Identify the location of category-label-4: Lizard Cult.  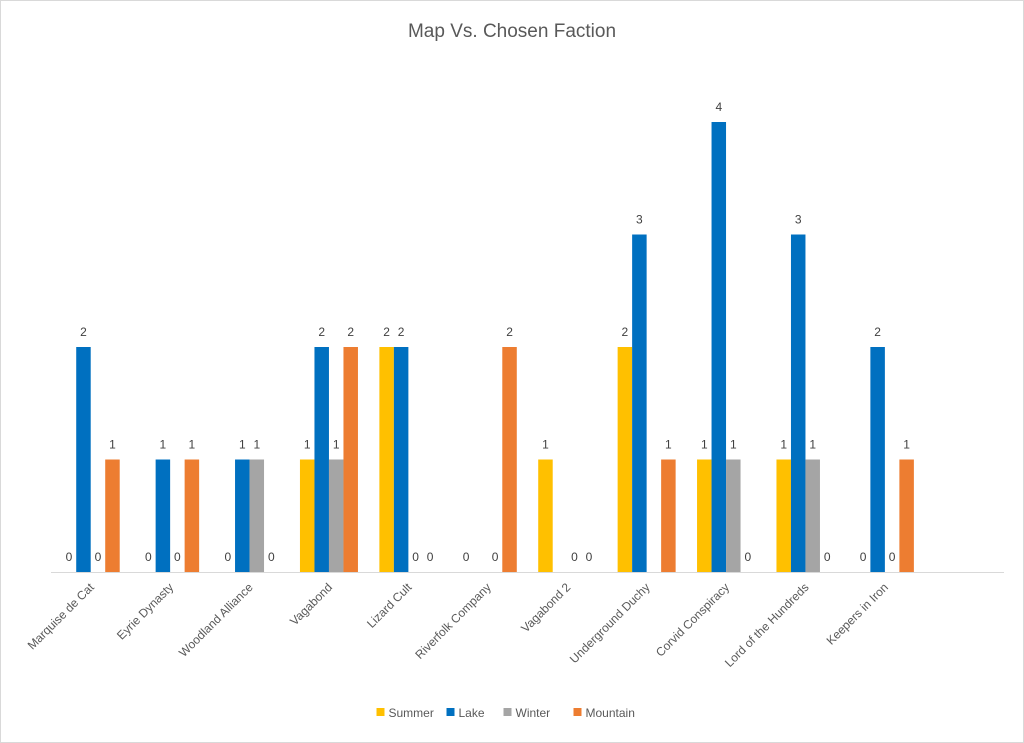
(389, 605).